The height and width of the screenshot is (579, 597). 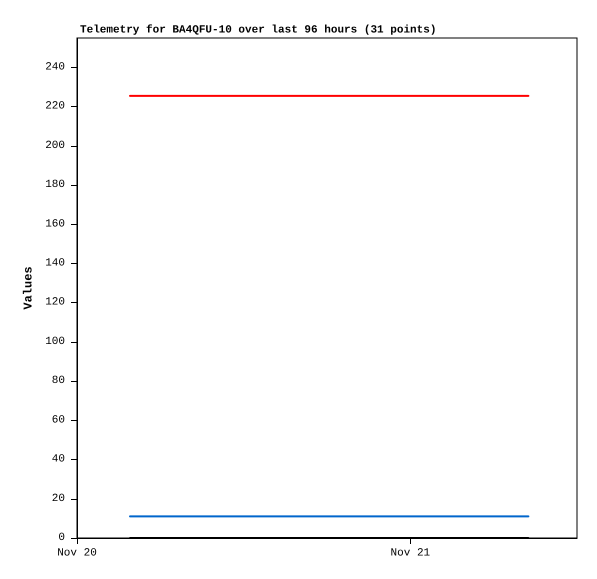 I want to click on x-tick-label: Nov 21, so click(x=410, y=554).